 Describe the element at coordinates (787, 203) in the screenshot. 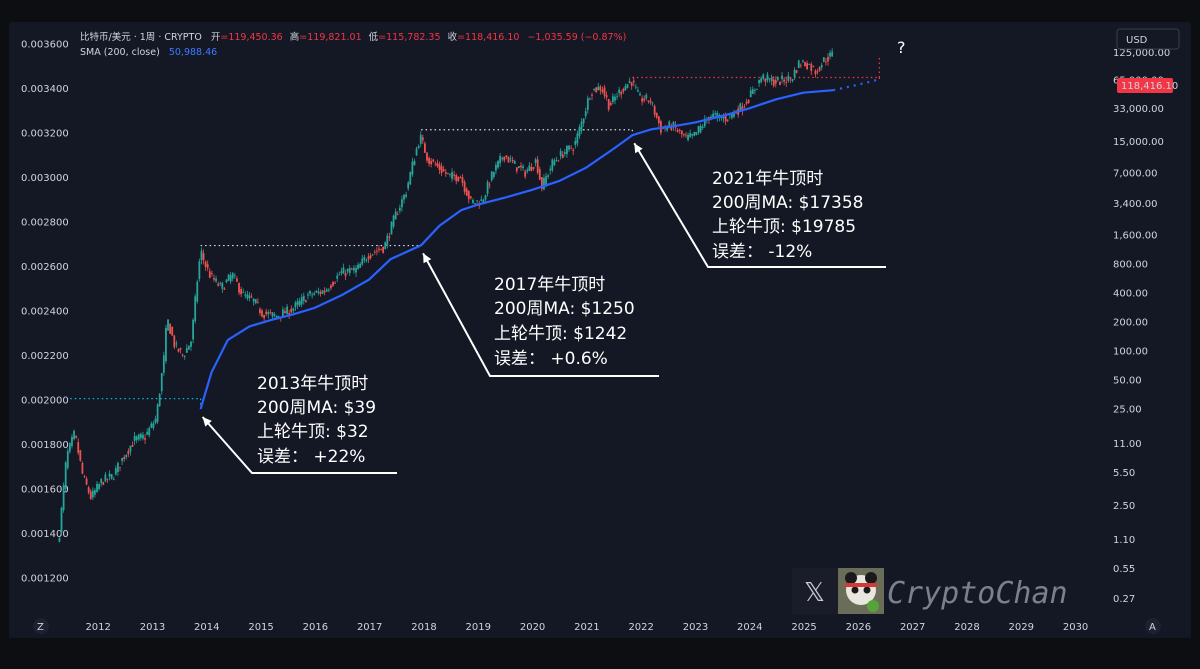

I see `annotation-2021-line-2: 200周MA: $17358` at that location.